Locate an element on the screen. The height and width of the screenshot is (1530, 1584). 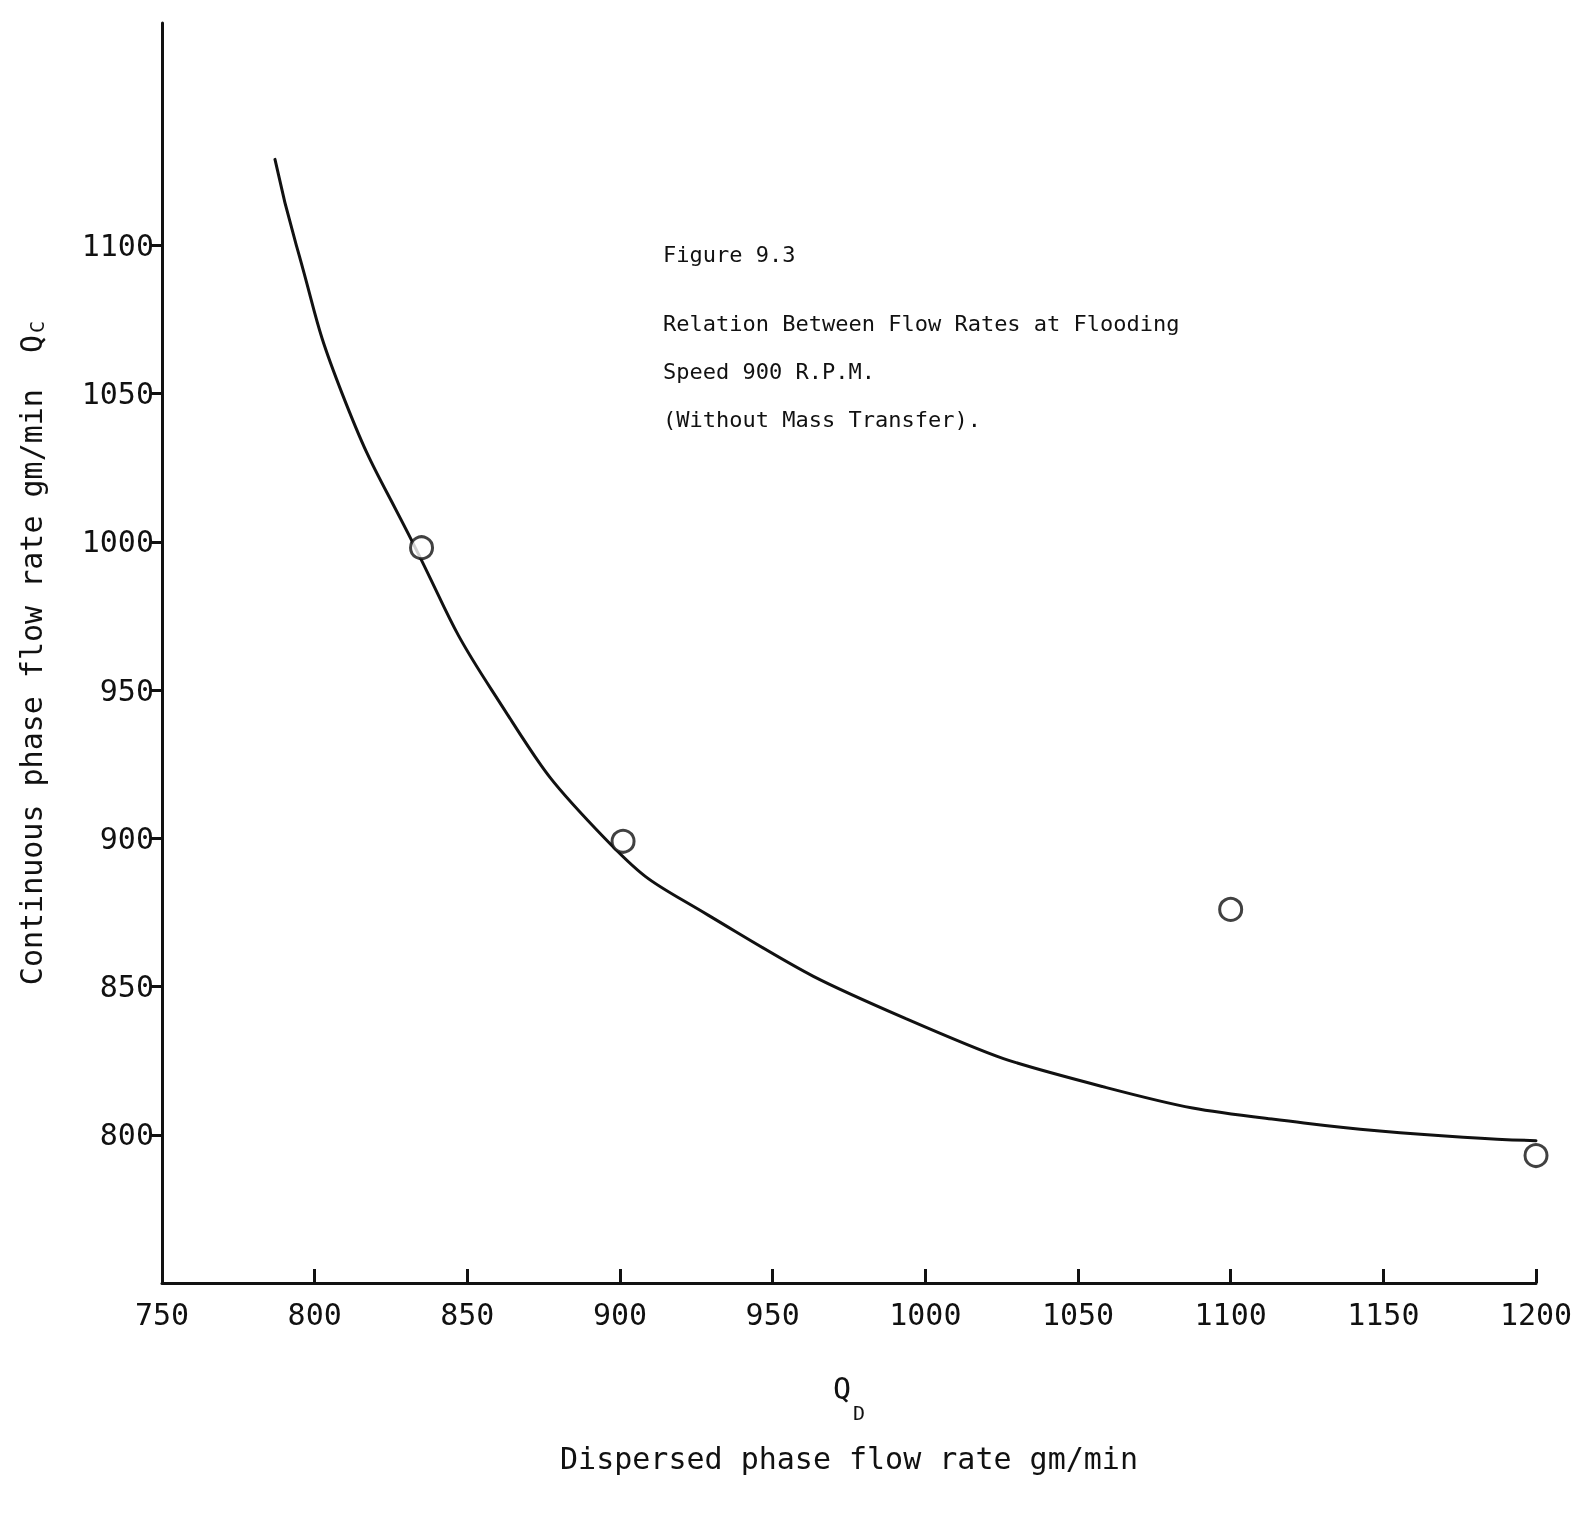
x-tick-label: 1100 is located at coordinates (1230, 1314).